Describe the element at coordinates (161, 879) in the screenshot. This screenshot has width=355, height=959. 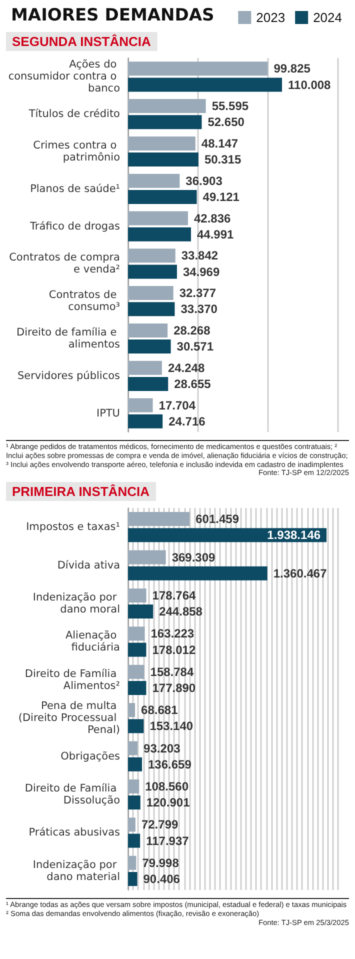
I see `data-label: 90.406` at that location.